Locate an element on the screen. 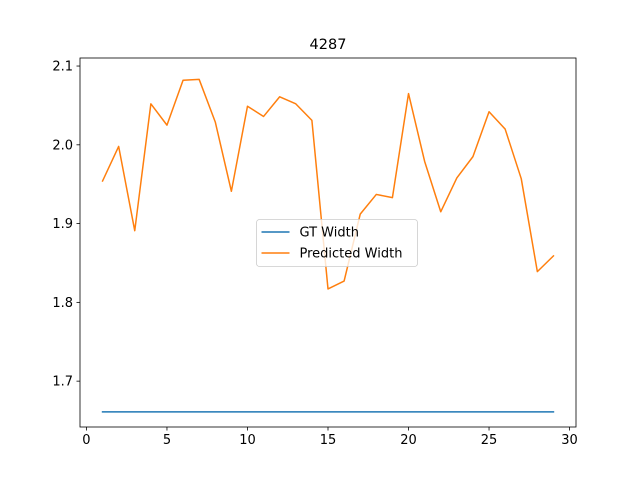 This screenshot has width=640, height=480. chart-title: 4287 is located at coordinates (328, 45).